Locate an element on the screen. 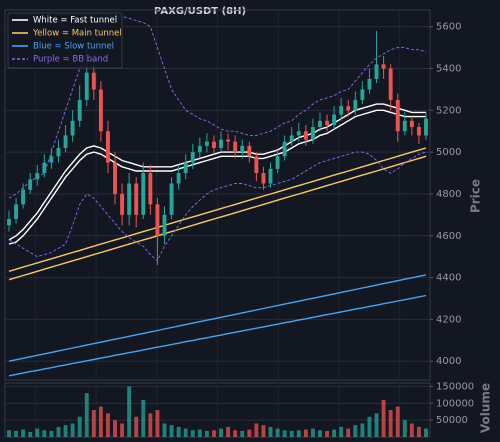 The image size is (500, 442). legend-label: Purple = BB band is located at coordinates (70, 60).